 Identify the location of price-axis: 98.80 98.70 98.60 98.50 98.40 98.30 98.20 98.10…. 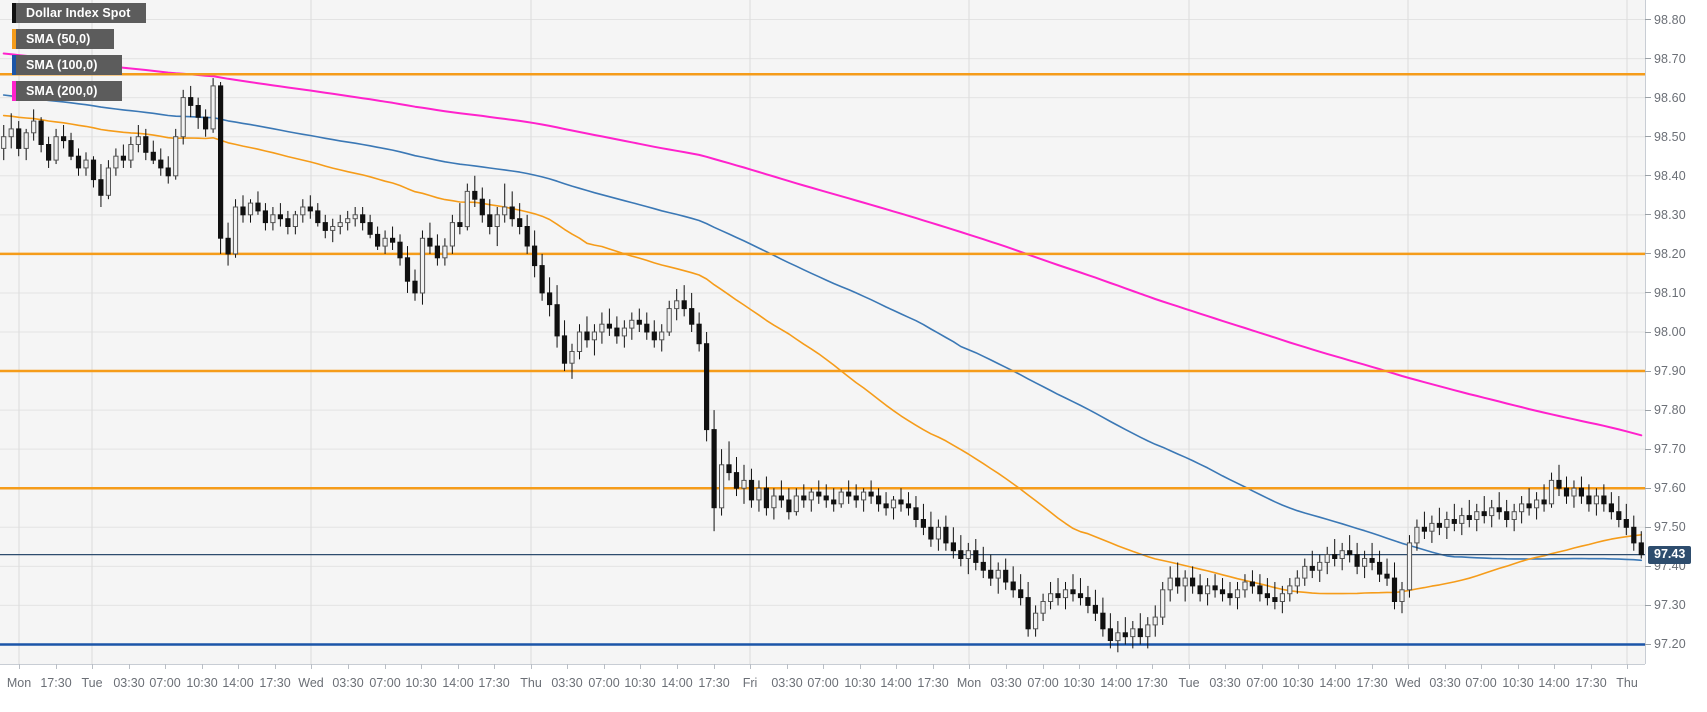
(1676, 332).